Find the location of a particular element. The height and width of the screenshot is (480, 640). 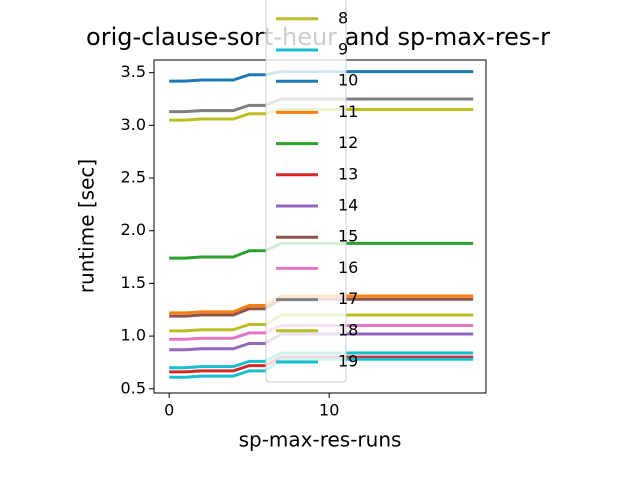

legend-label: 18 is located at coordinates (348, 329).